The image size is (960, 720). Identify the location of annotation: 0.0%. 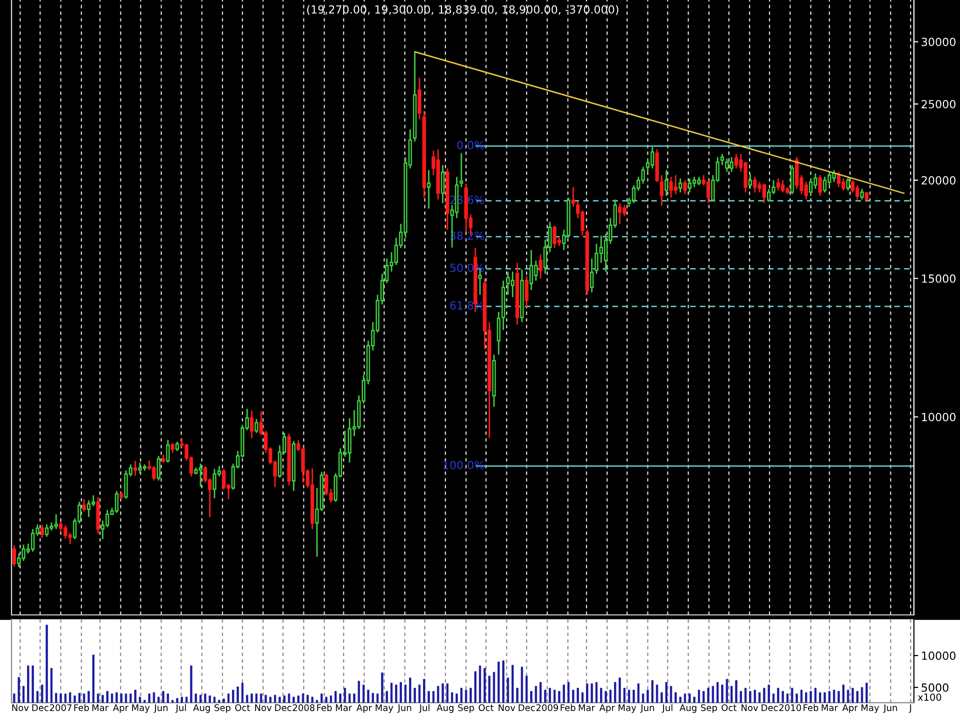
(470, 145).